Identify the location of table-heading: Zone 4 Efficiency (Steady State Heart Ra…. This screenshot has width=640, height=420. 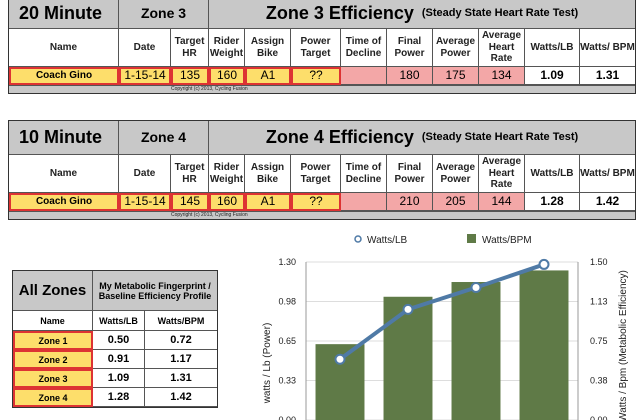
(422, 138).